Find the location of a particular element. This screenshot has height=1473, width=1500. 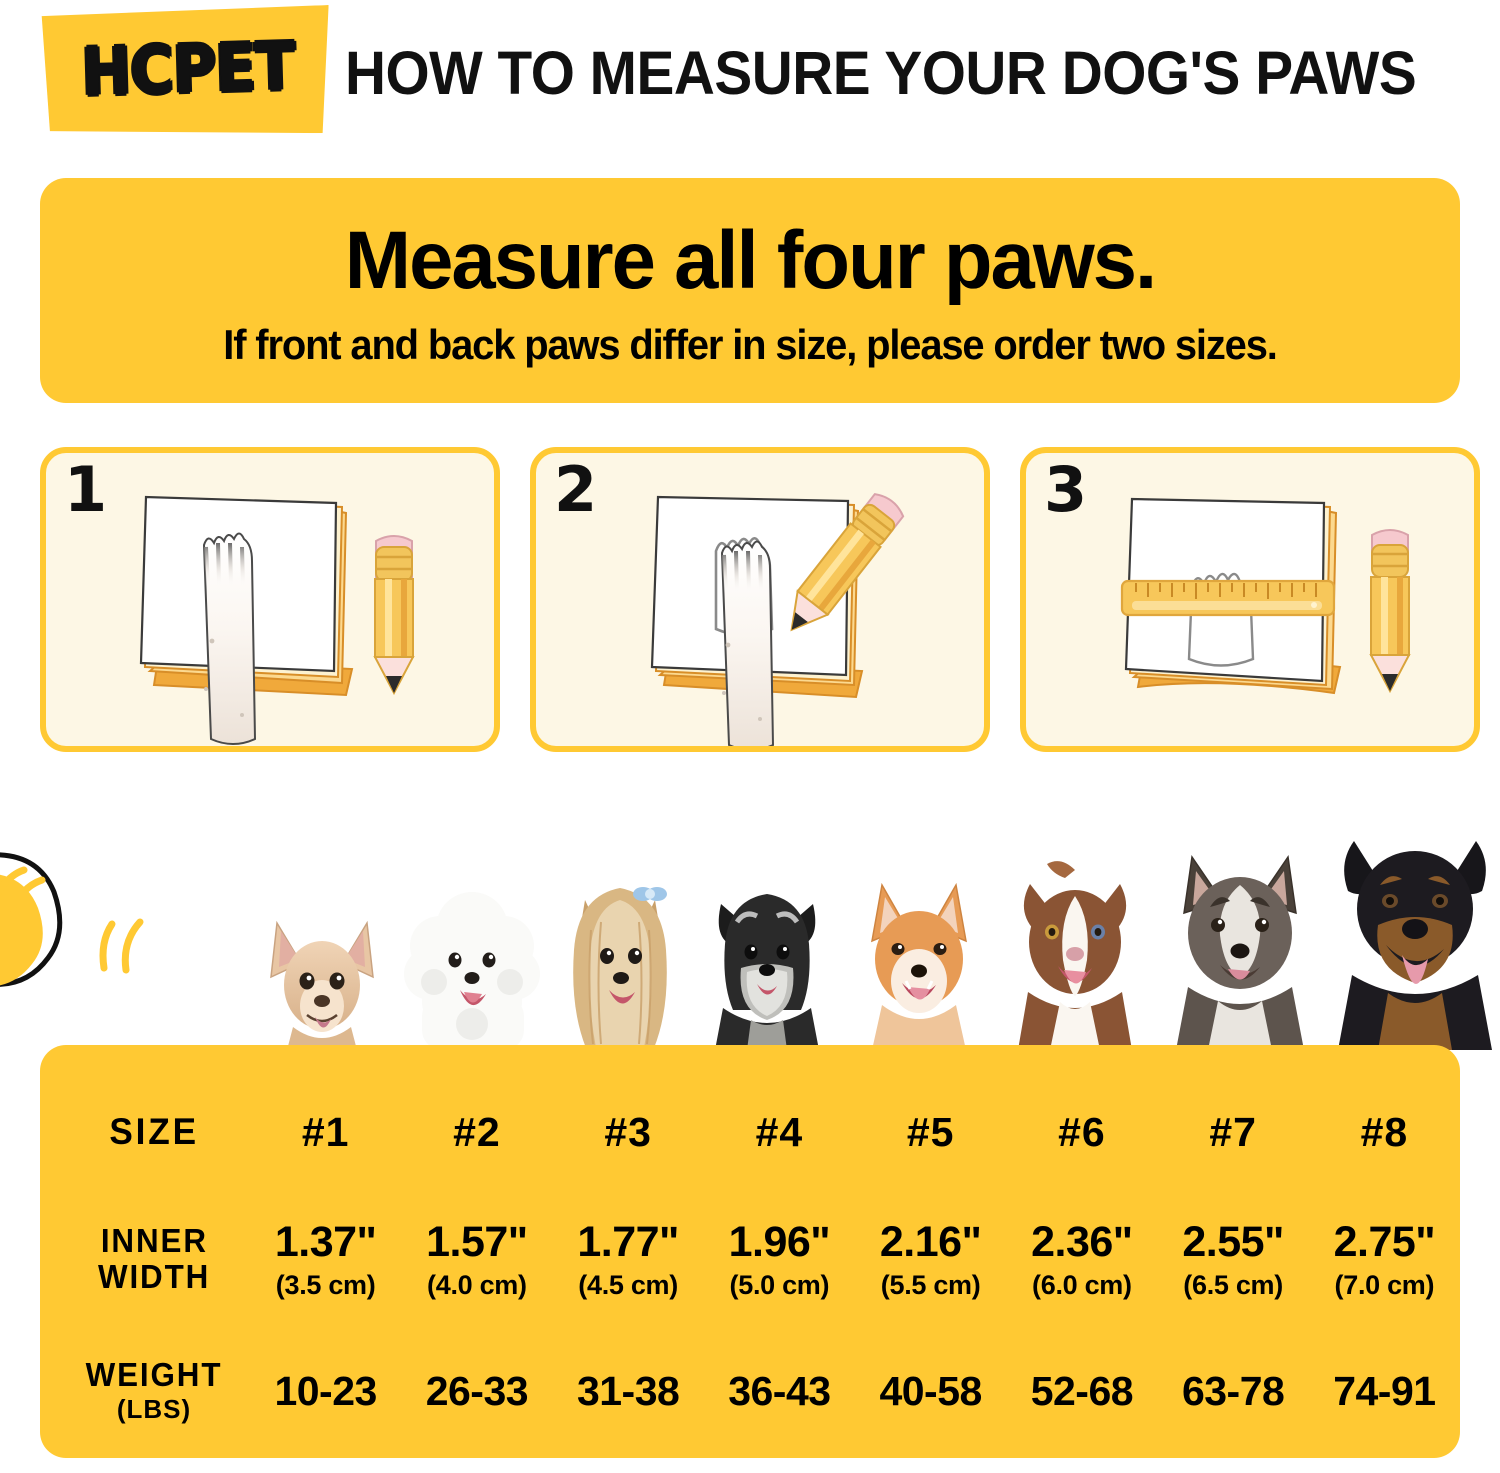

motion-lines-icon is located at coordinates (72, 920).